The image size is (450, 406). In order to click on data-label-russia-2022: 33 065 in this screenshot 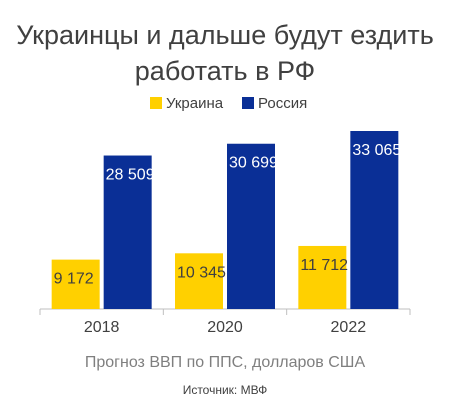, I will do `click(376, 150)`.